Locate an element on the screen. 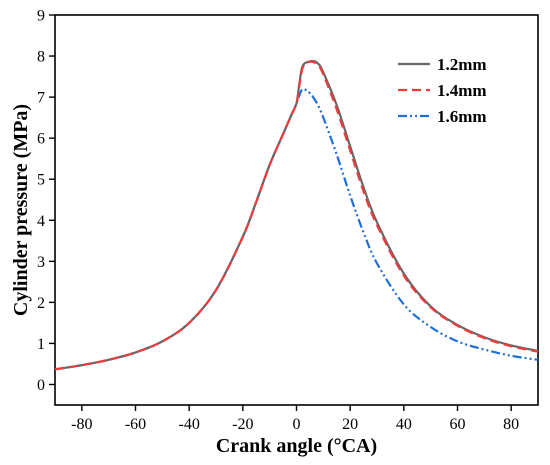 This screenshot has height=465, width=550. y-axis-title: Cylinder pressure (MPa) is located at coordinates (21, 210).